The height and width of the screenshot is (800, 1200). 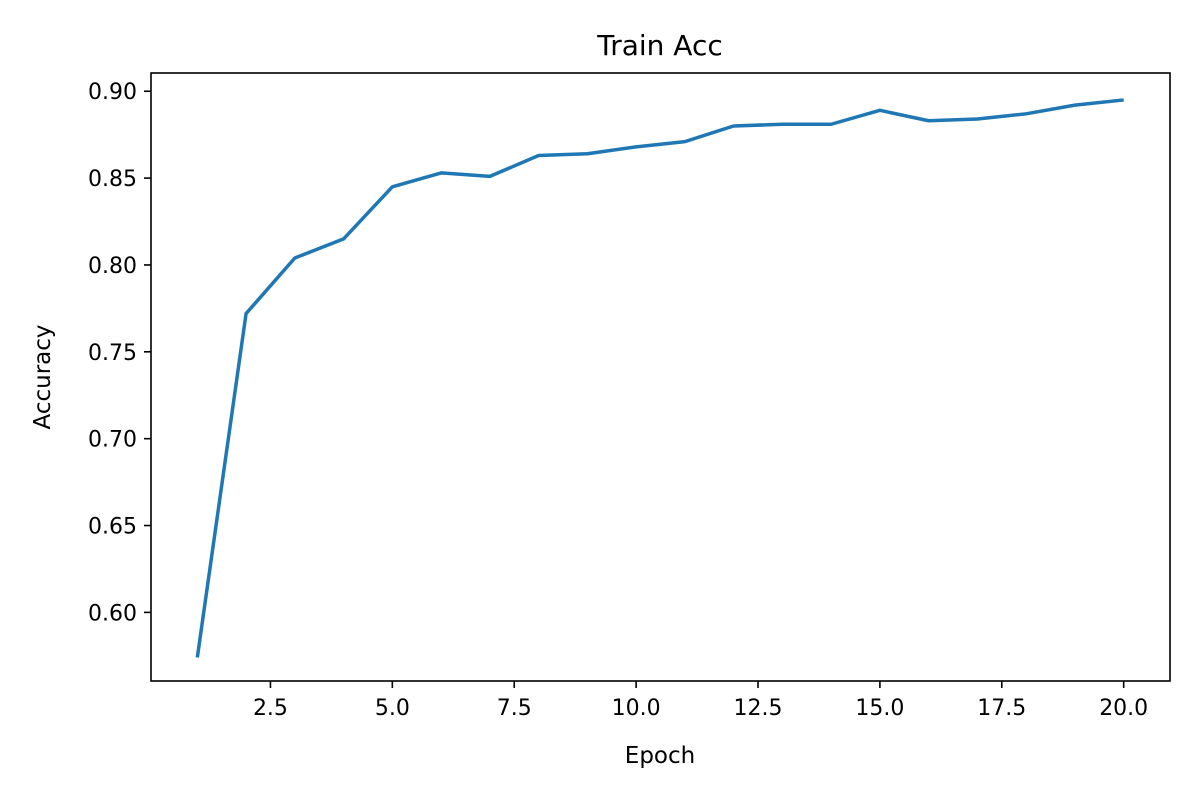 I want to click on x-tick-label: 12.5, so click(x=758, y=708).